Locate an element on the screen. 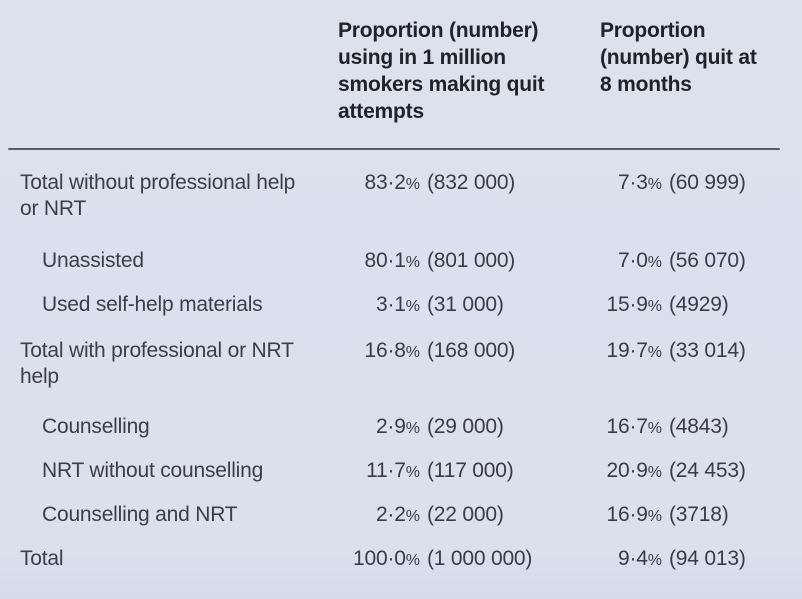 The width and height of the screenshot is (802, 599). header-col-quit: Proportion (number) quit at 8 months is located at coordinates (678, 57).